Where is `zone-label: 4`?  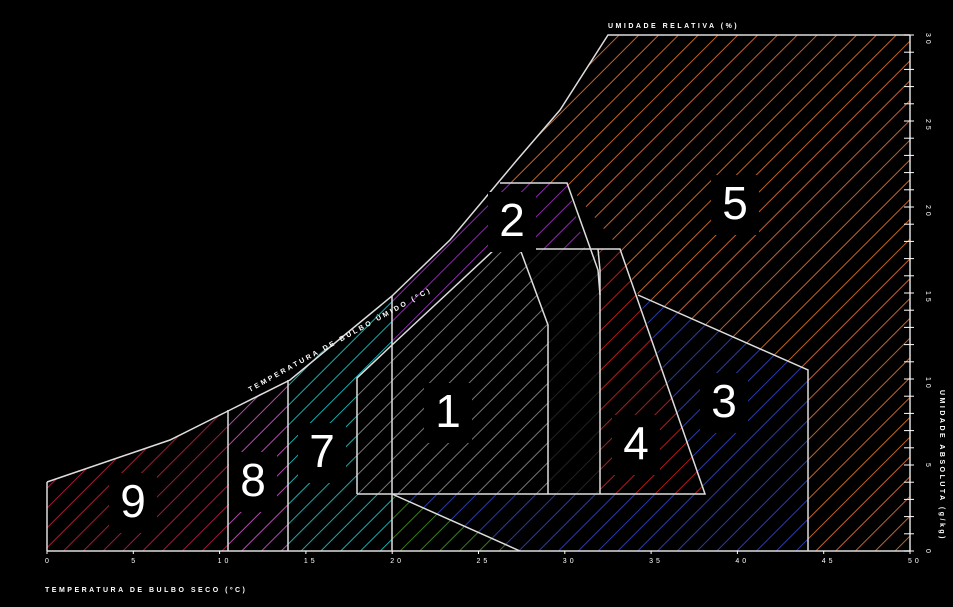 zone-label: 4 is located at coordinates (636, 443).